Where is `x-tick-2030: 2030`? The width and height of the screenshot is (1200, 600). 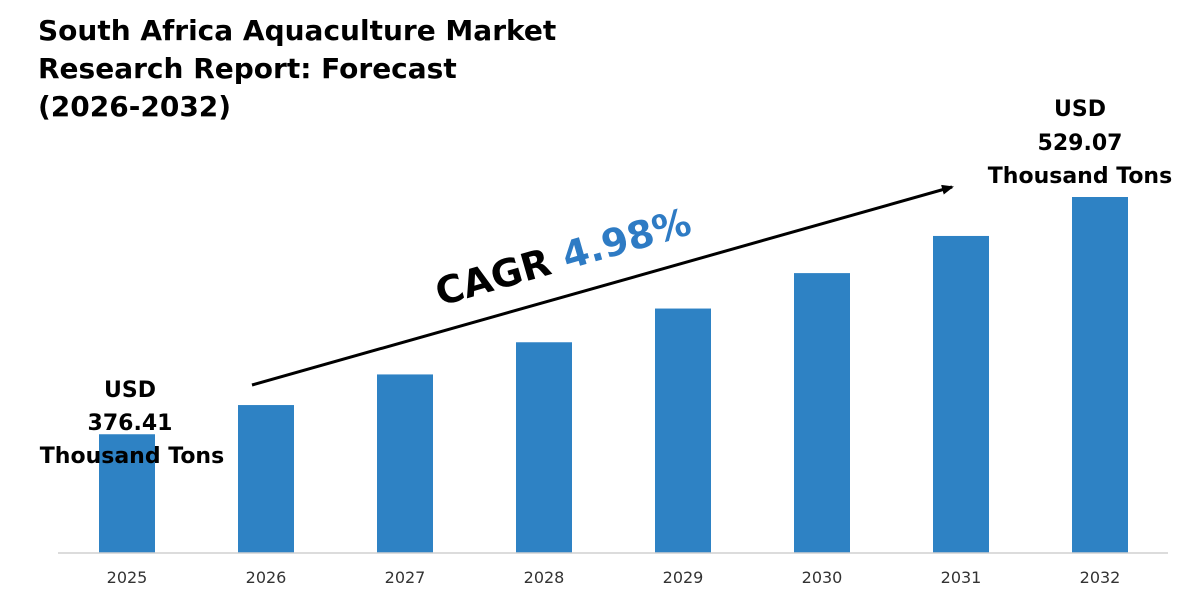 x-tick-2030: 2030 is located at coordinates (822, 577).